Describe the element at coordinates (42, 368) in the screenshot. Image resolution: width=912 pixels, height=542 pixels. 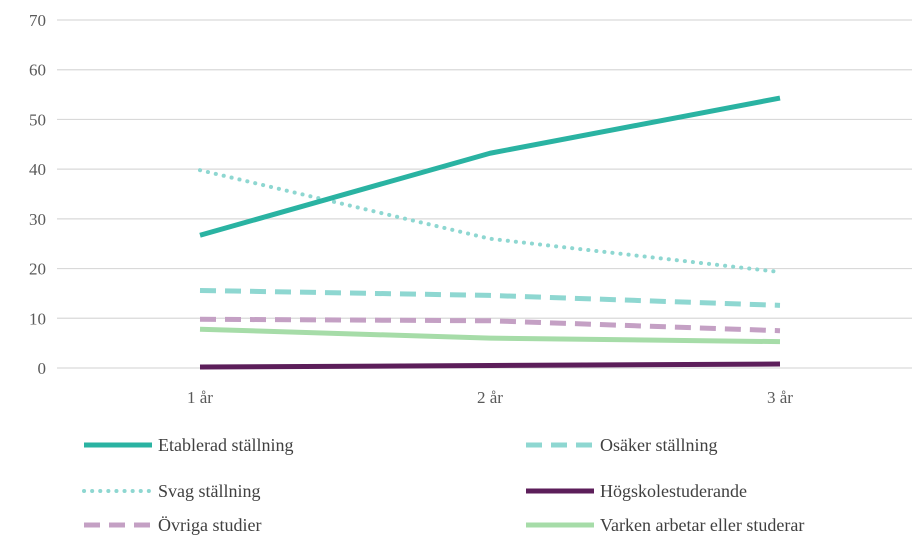
I see `y-tick-label: 0` at that location.